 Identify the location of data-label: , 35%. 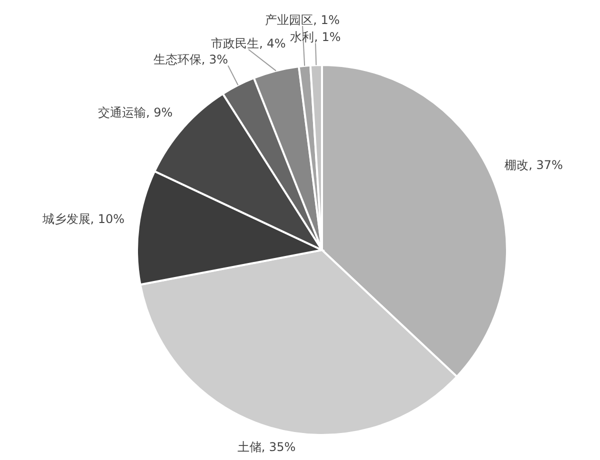
(278, 447).